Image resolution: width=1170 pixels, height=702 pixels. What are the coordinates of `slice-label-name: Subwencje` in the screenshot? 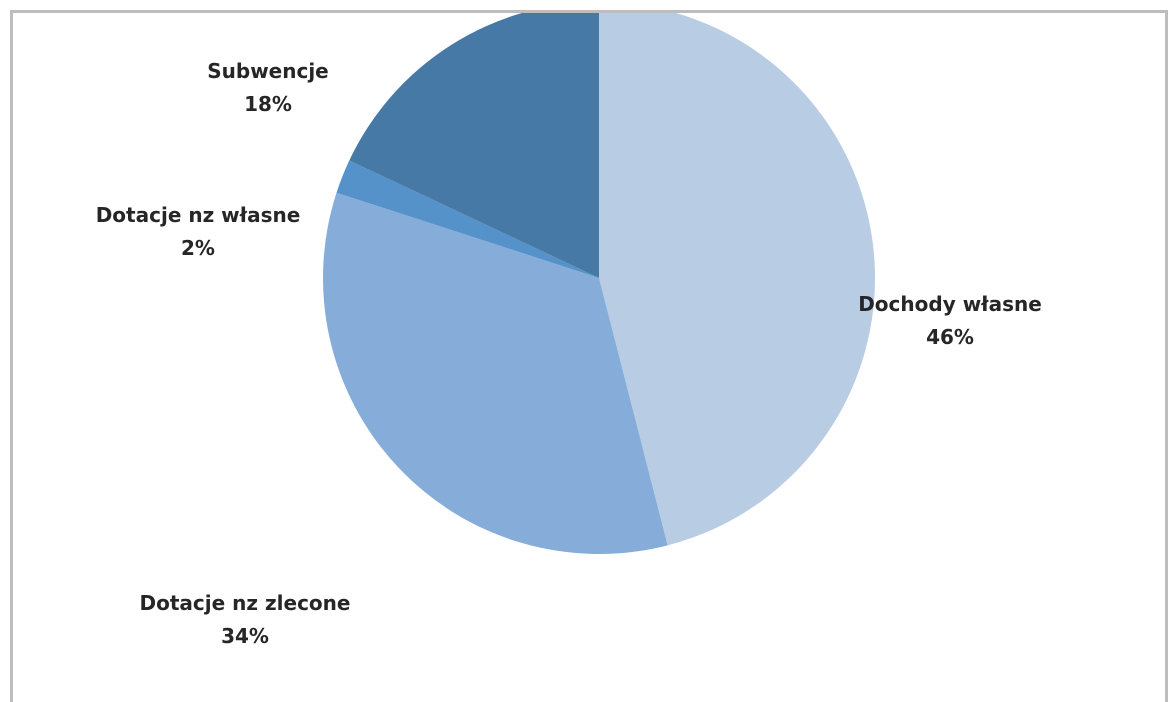 It's located at (268, 71).